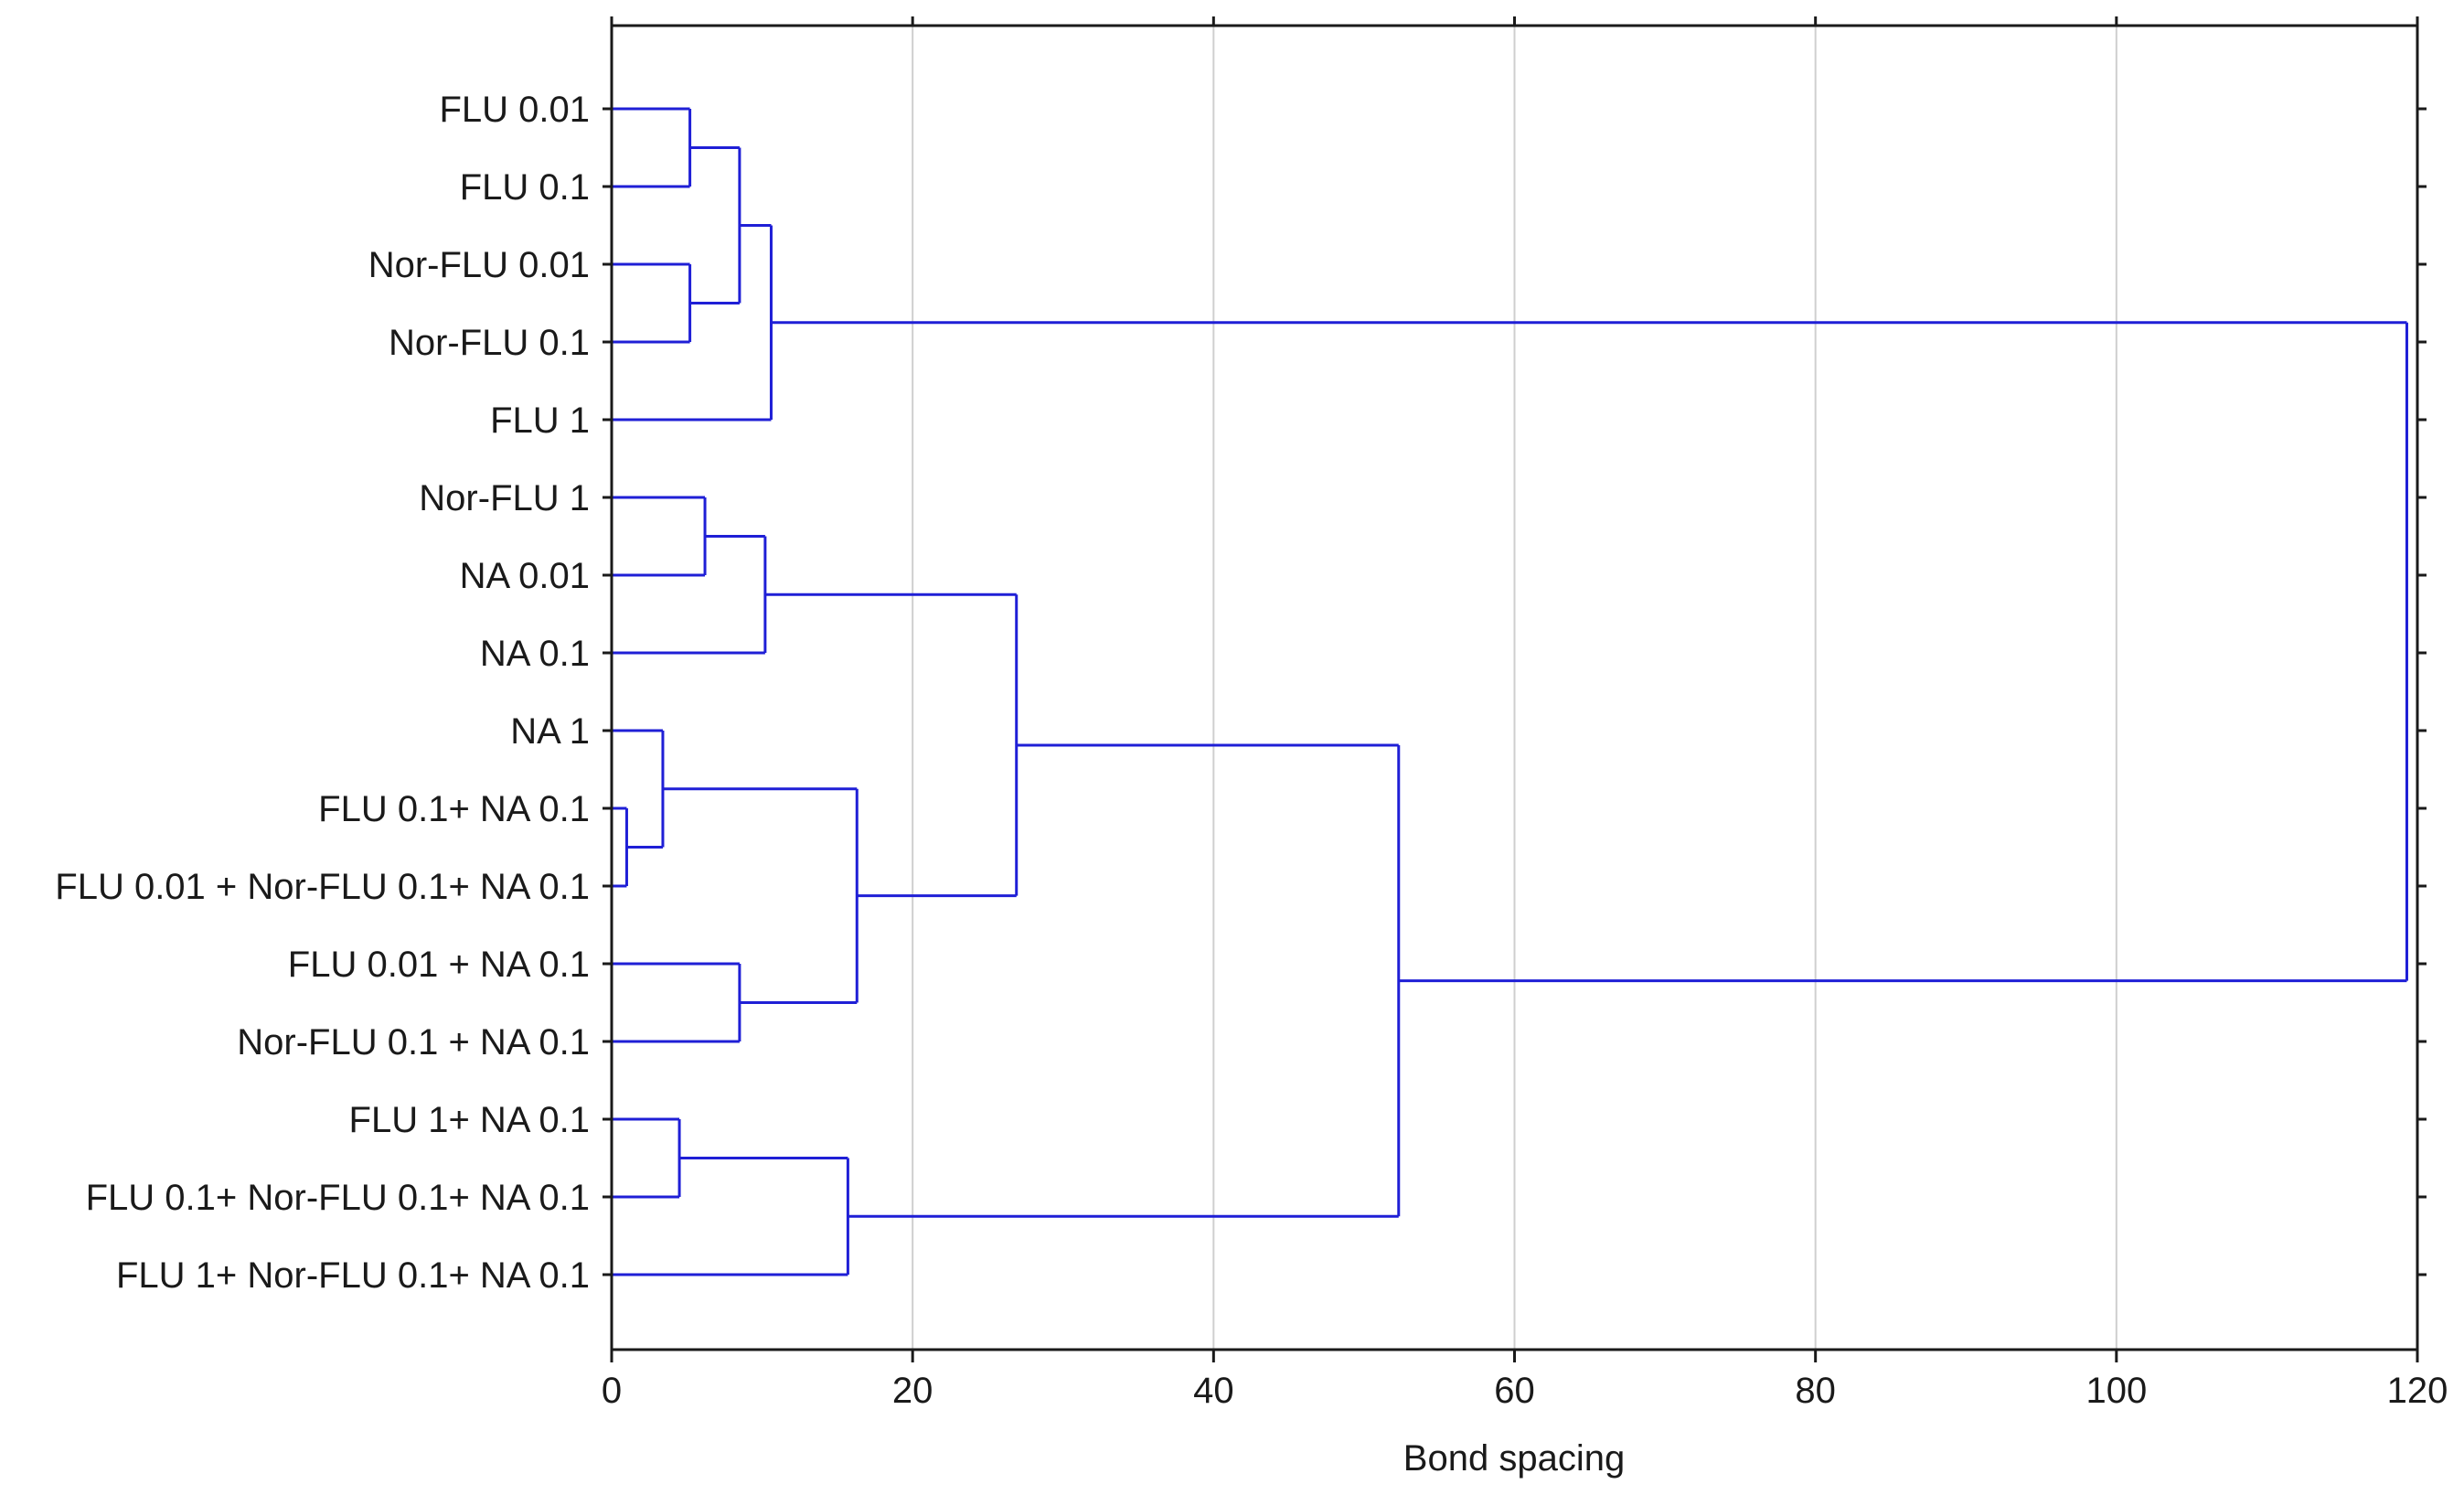 This screenshot has width=2464, height=1495. What do you see at coordinates (2116, 1391) in the screenshot?
I see `x-tick-label-100: 100` at bounding box center [2116, 1391].